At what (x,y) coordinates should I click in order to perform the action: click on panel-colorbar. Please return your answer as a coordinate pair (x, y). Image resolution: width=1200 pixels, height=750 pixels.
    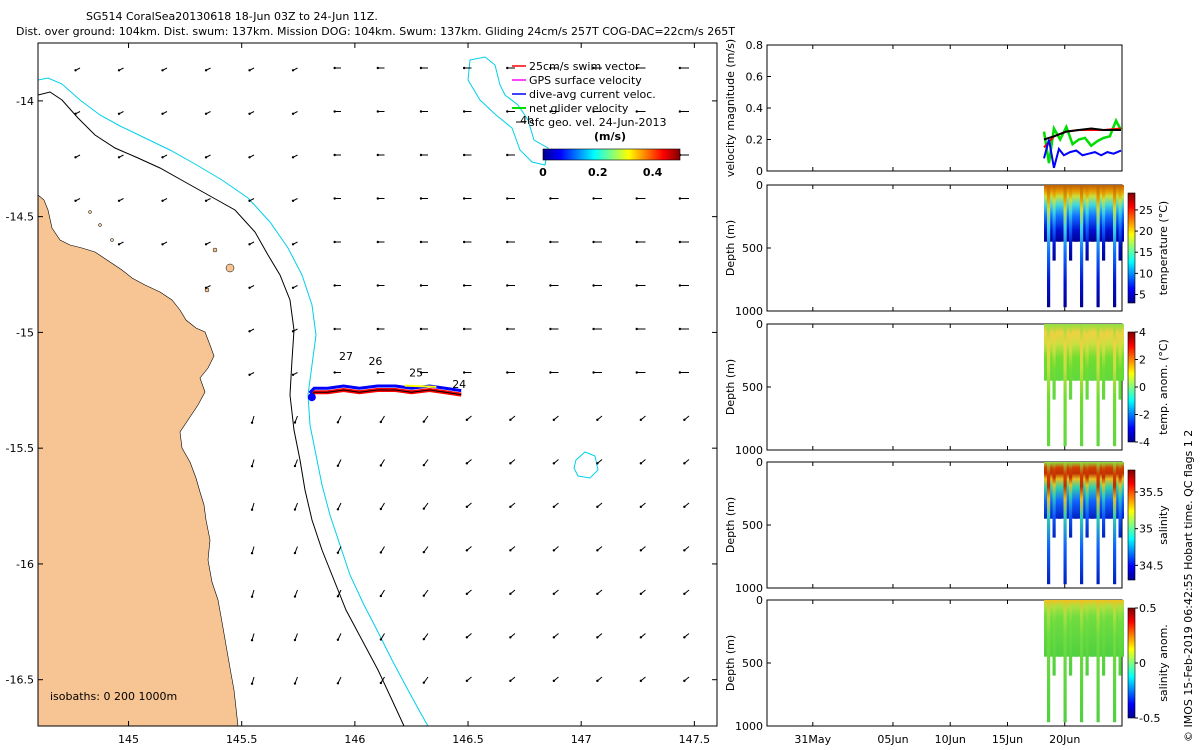
    Looking at the image, I should click on (1131, 663).